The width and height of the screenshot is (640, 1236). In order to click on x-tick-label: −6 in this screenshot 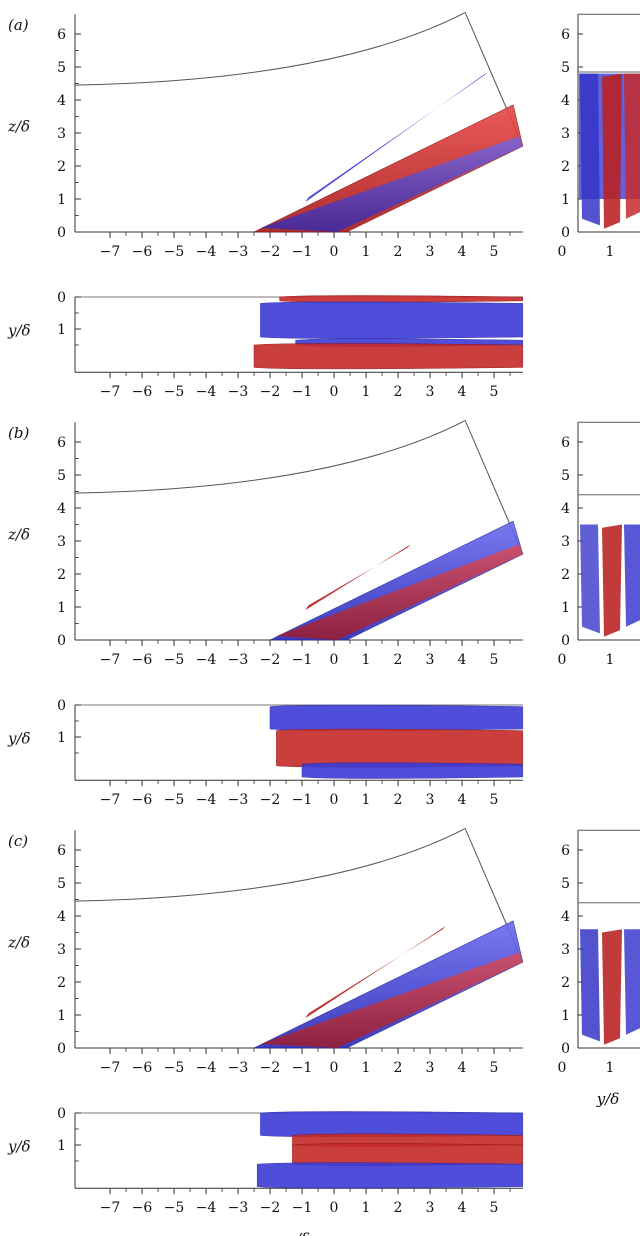, I will do `click(142, 660)`.